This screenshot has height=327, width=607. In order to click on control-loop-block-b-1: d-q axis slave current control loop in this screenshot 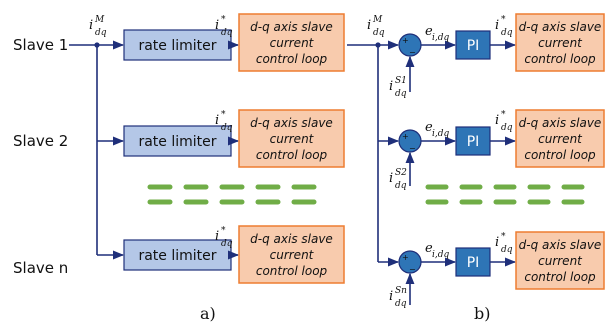, I will do `click(560, 42)`.